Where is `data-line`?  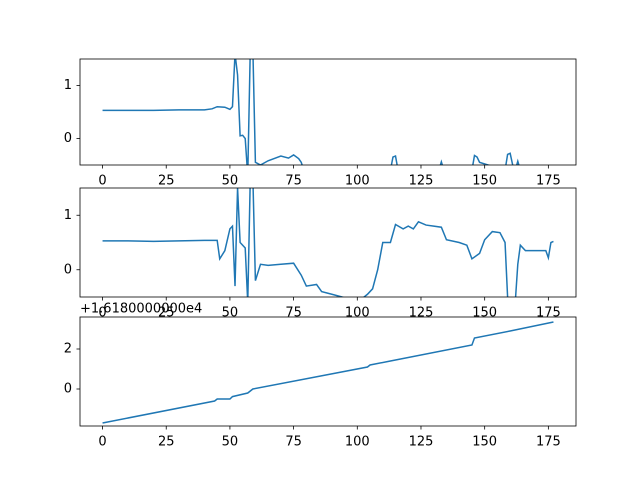
data-line is located at coordinates (311, 112).